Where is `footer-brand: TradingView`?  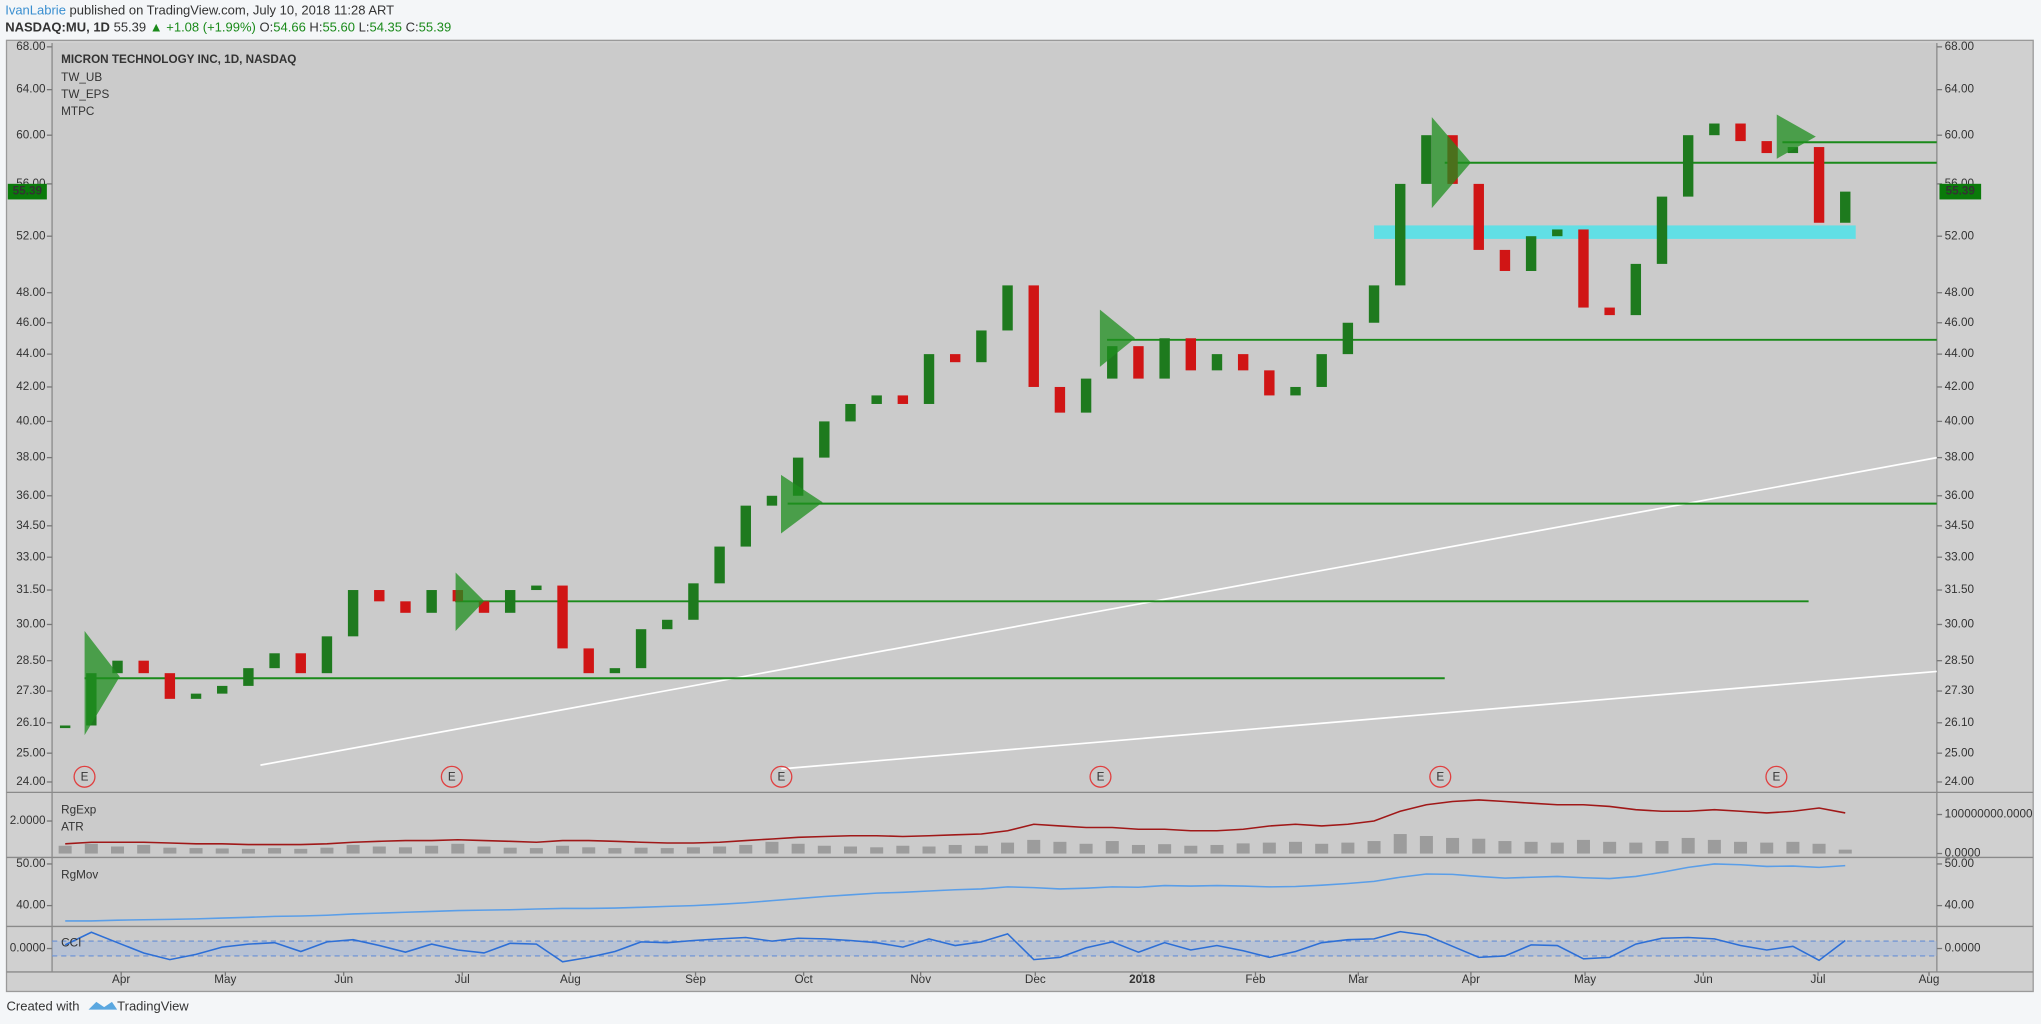
footer-brand: TradingView is located at coordinates (153, 1006).